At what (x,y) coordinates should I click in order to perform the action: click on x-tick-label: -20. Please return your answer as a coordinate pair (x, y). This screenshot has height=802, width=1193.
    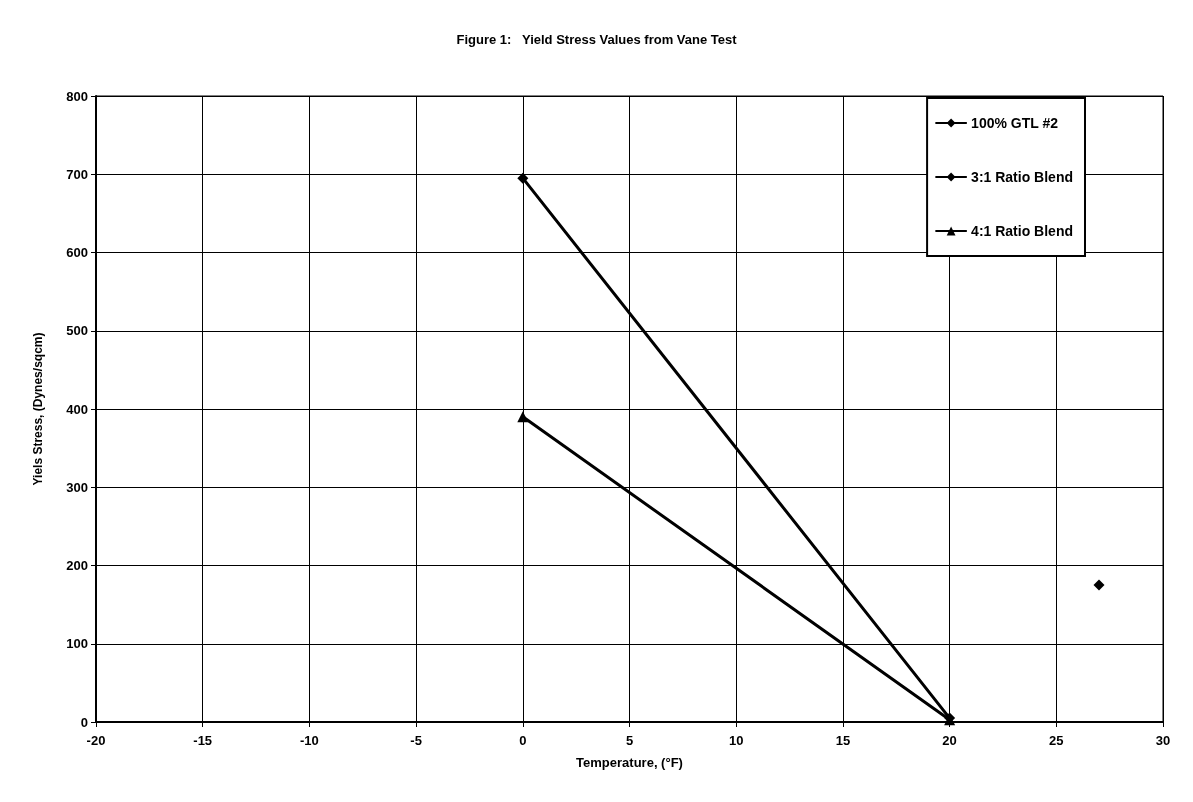
    Looking at the image, I should click on (96, 740).